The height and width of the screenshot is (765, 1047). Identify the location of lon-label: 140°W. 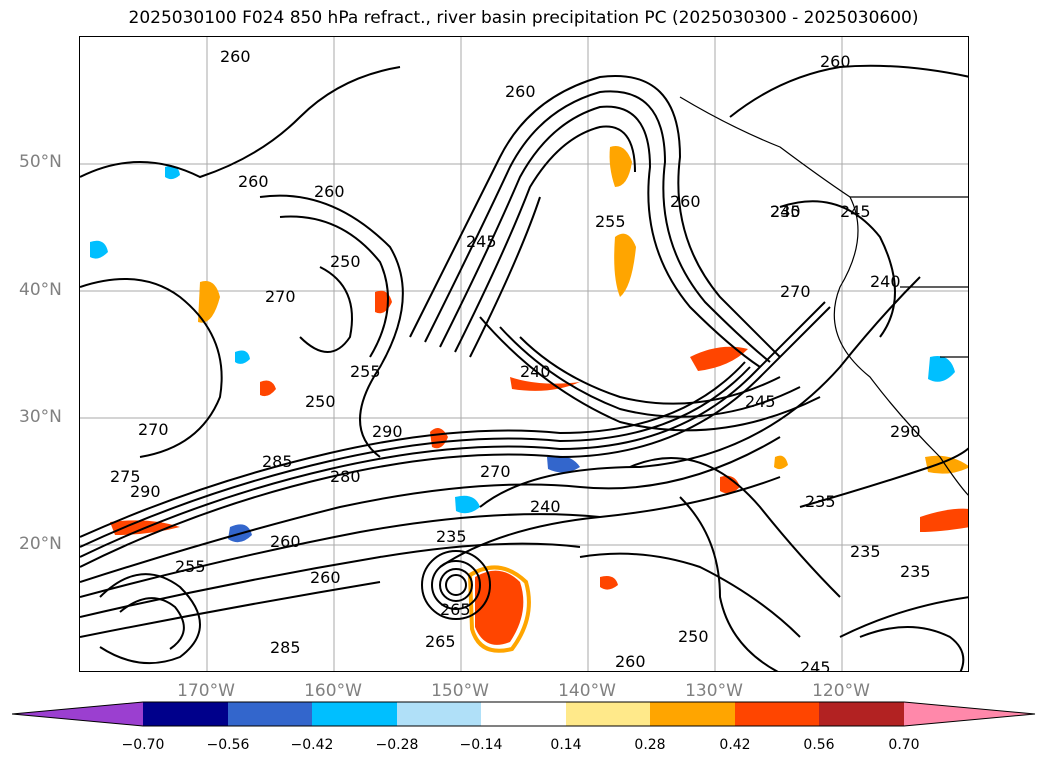
(587, 691).